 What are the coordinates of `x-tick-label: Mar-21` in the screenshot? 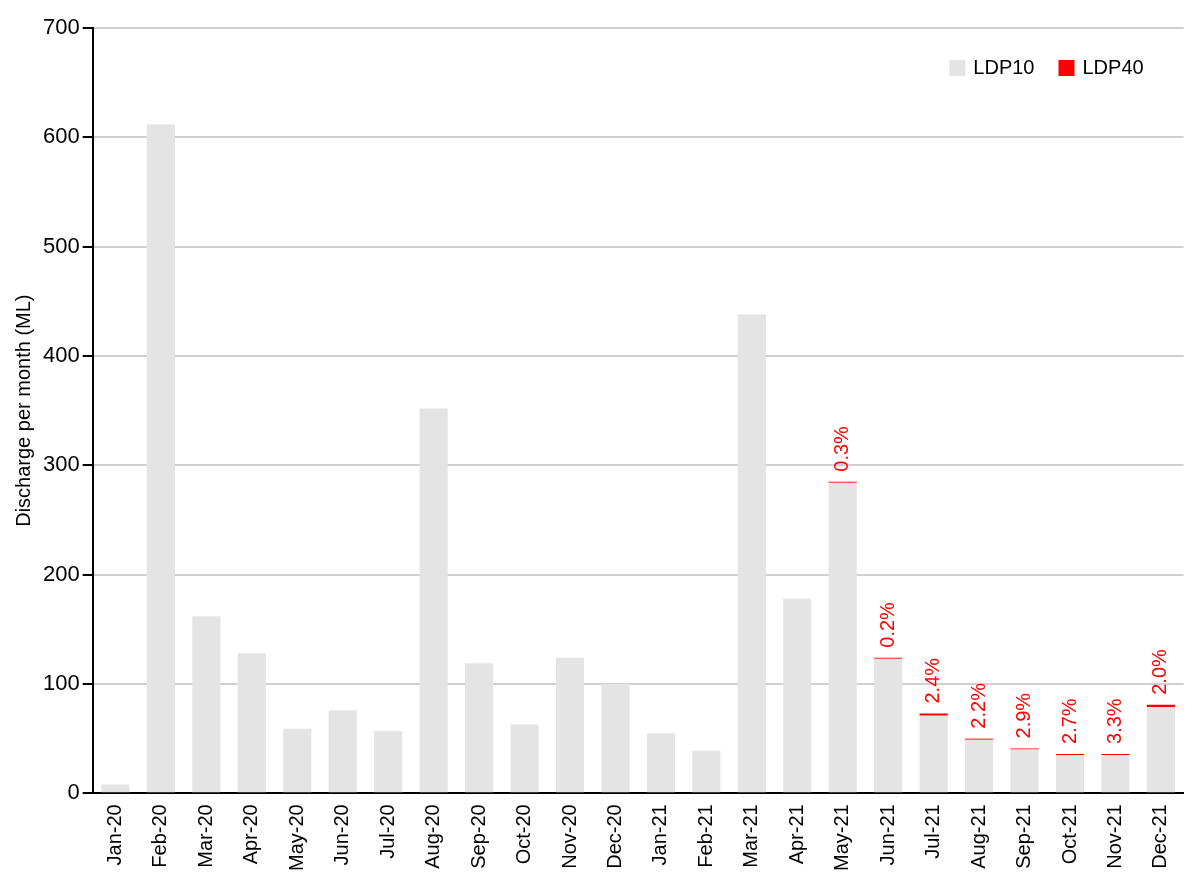 It's located at (750, 836).